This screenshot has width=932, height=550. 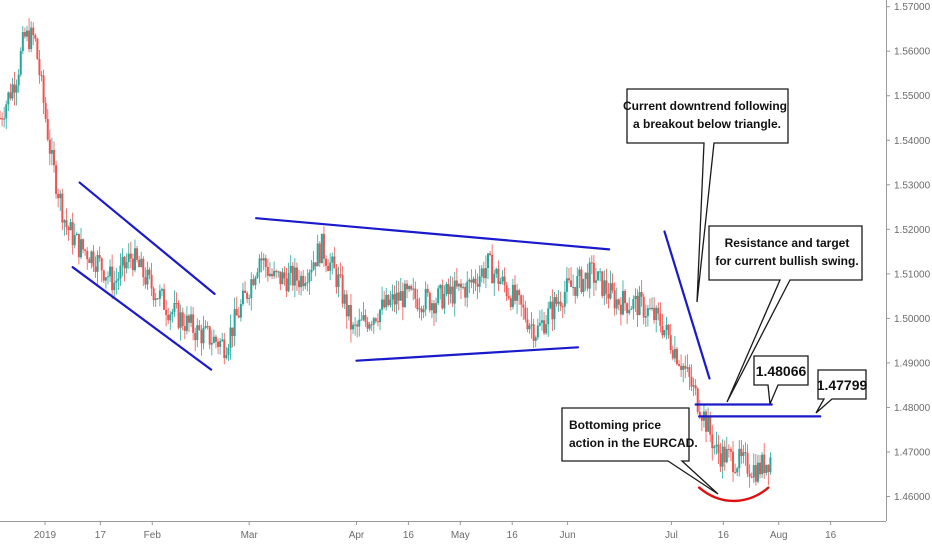 I want to click on callout-bottoming-line2: action in the EURCAD., so click(x=633, y=443).